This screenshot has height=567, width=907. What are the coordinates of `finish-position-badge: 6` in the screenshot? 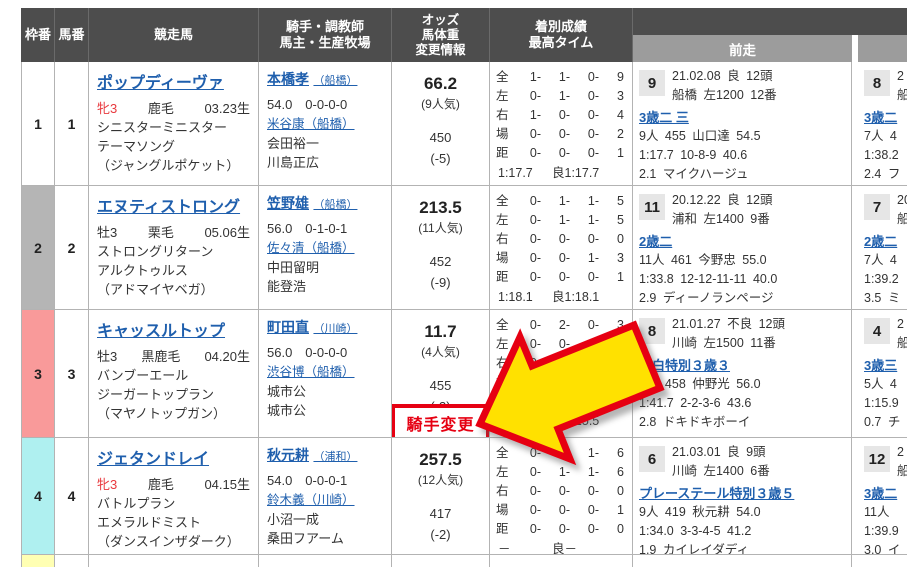 It's located at (652, 459).